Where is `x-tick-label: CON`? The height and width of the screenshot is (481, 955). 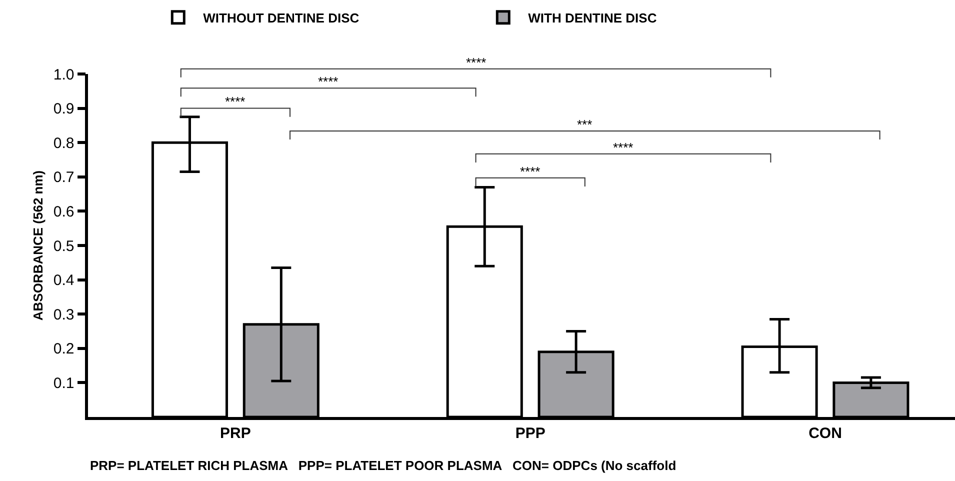
x-tick-label: CON is located at coordinates (825, 433).